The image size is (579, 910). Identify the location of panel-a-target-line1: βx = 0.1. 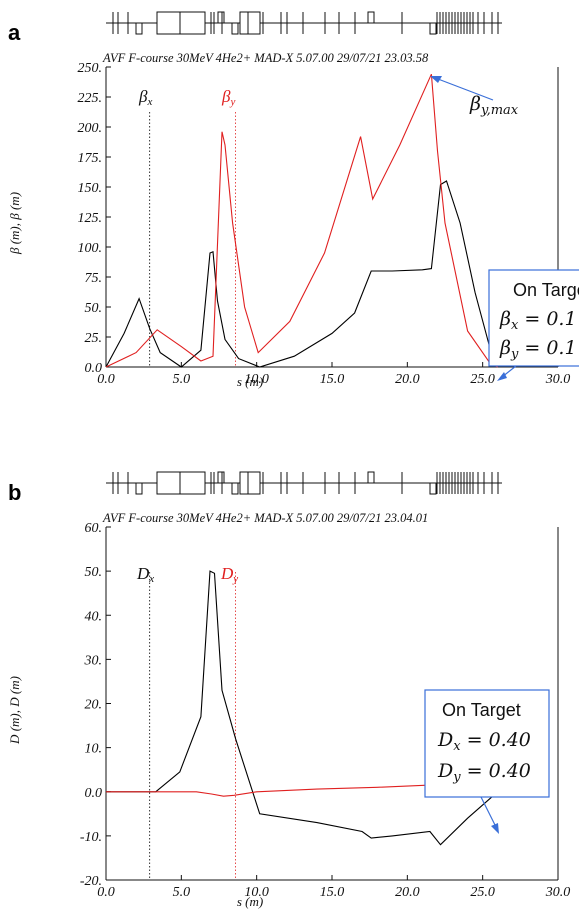
(538, 320).